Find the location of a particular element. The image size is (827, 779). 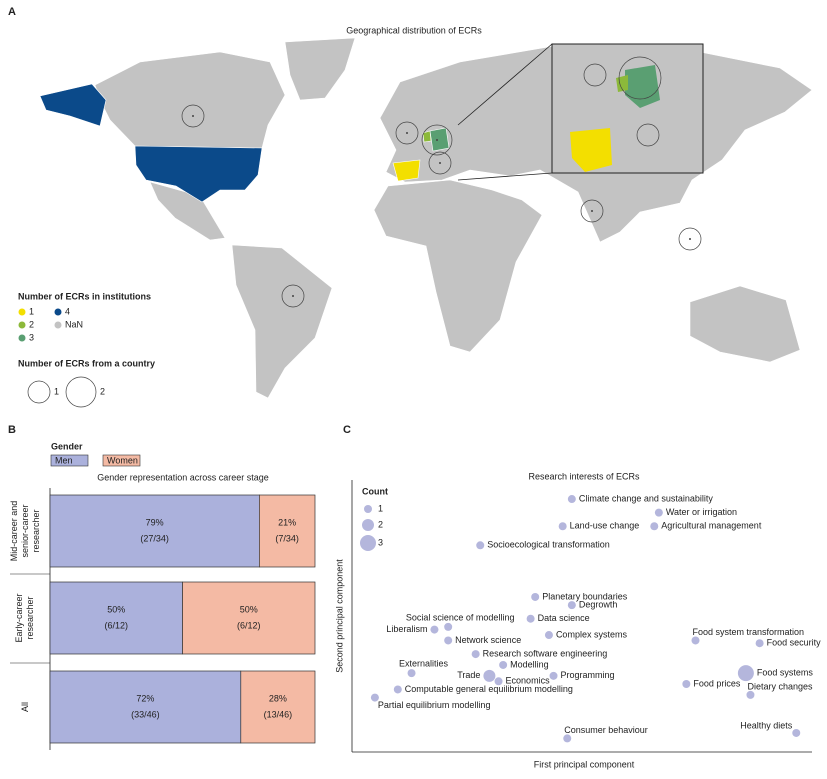

usa is located at coordinates (198, 174).